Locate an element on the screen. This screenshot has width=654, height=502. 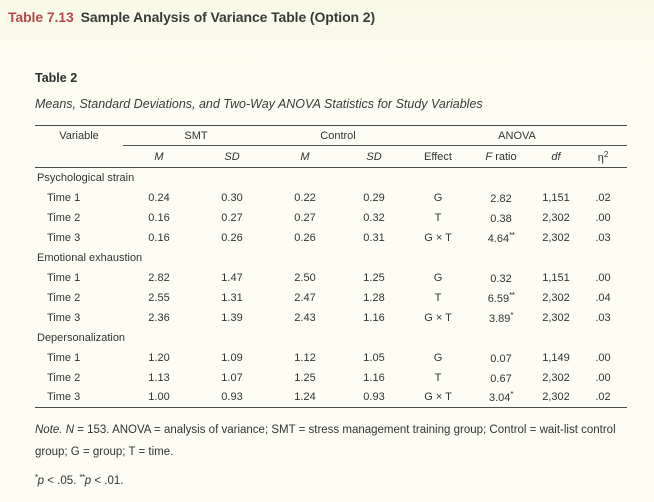
cell-f-ratio: 6.59** is located at coordinates (501, 297).